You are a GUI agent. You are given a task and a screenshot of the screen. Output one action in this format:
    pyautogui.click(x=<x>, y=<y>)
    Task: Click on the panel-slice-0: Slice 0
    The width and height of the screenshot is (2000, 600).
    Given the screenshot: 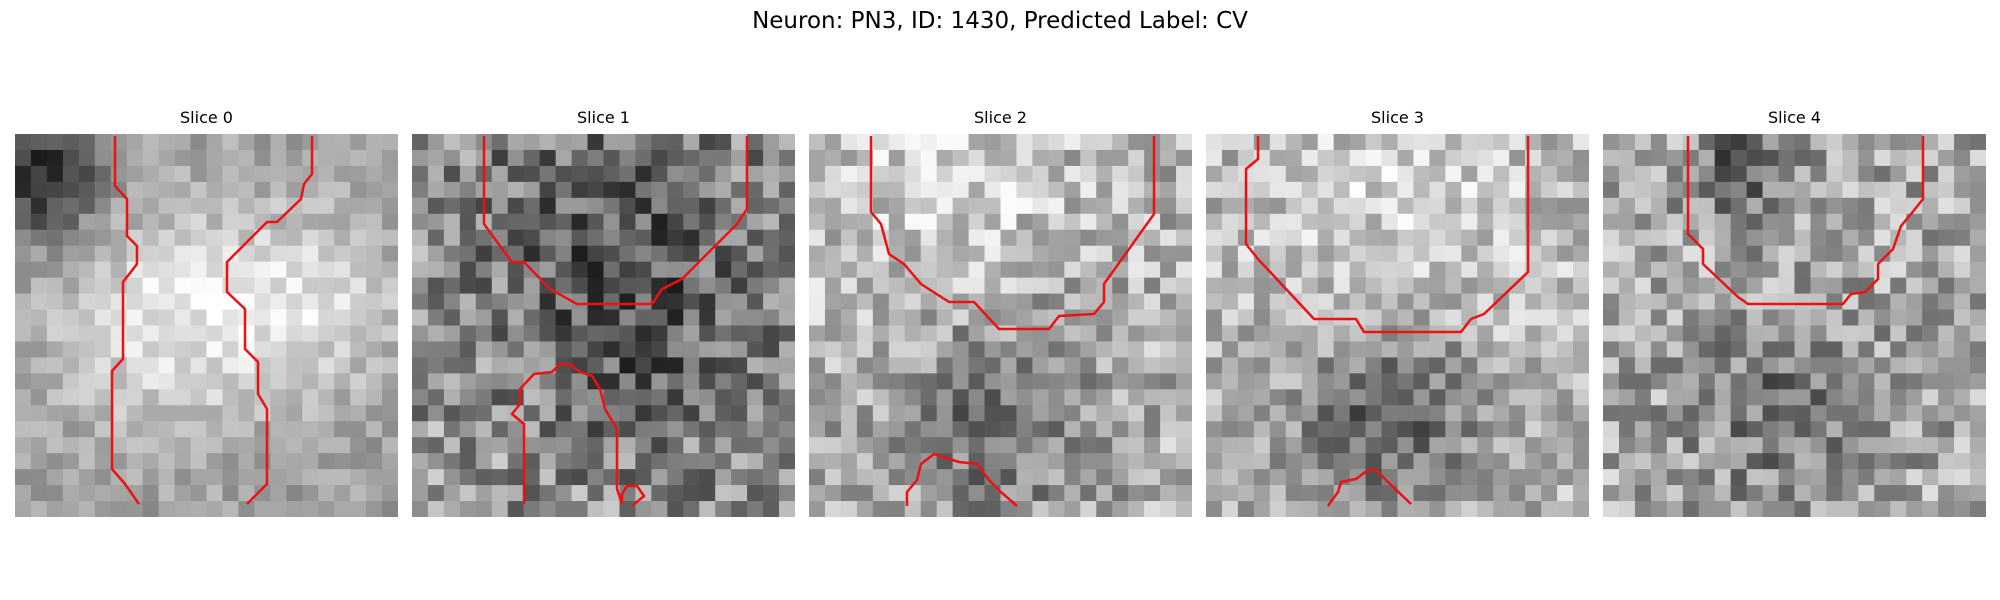 What is the action you would take?
    pyautogui.click(x=206, y=313)
    